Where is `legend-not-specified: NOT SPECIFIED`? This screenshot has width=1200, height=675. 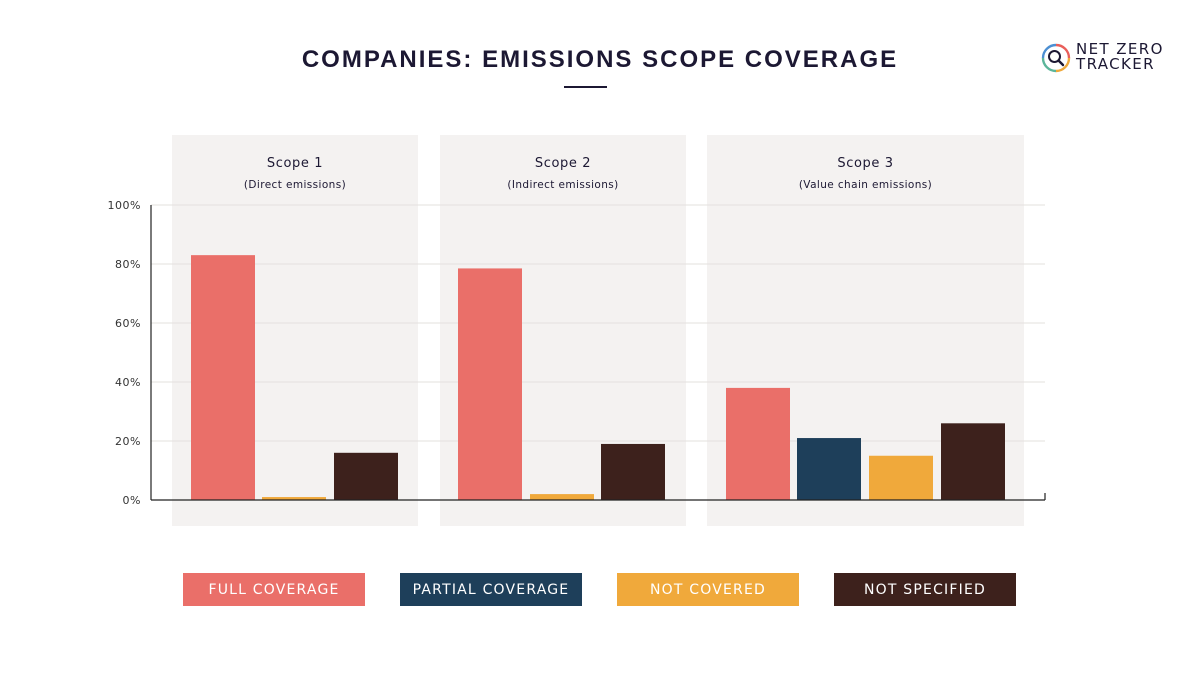
legend-not-specified: NOT SPECIFIED is located at coordinates (925, 589).